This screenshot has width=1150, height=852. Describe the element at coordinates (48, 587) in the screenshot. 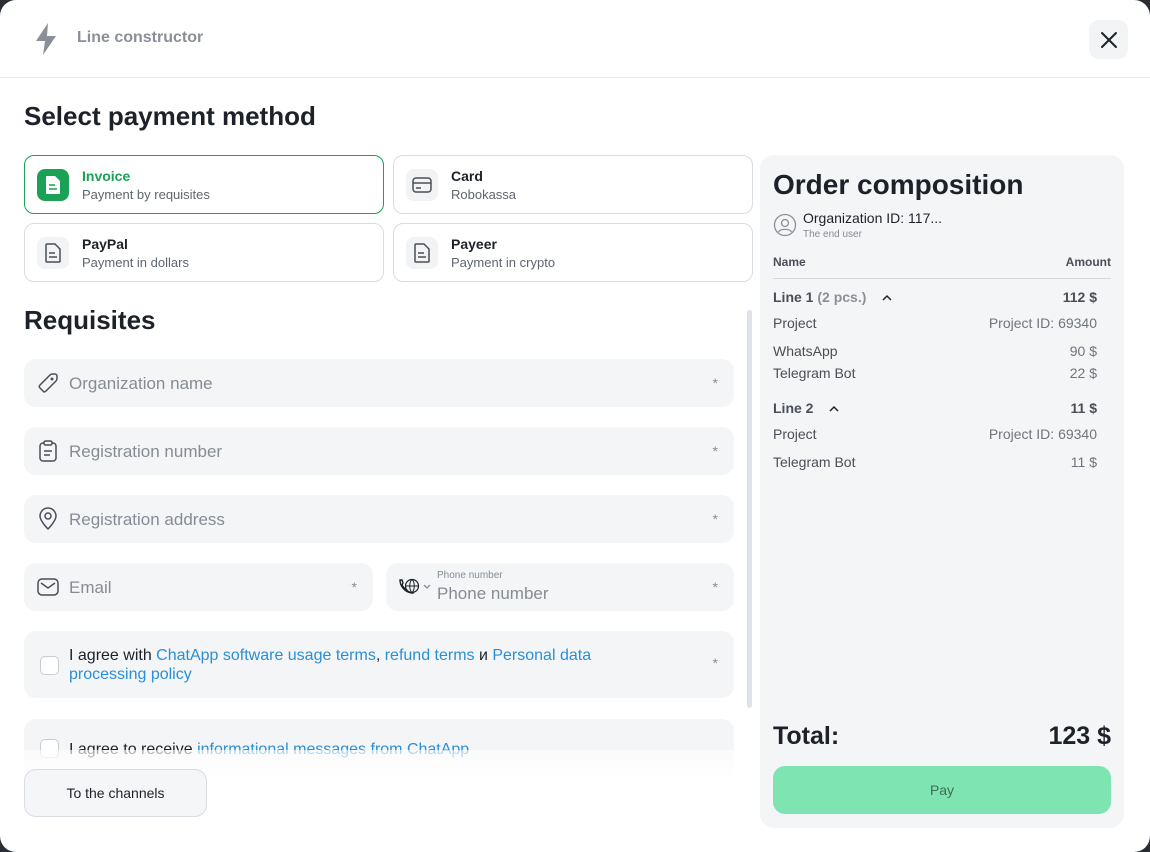

I see `envelope-icon` at that location.